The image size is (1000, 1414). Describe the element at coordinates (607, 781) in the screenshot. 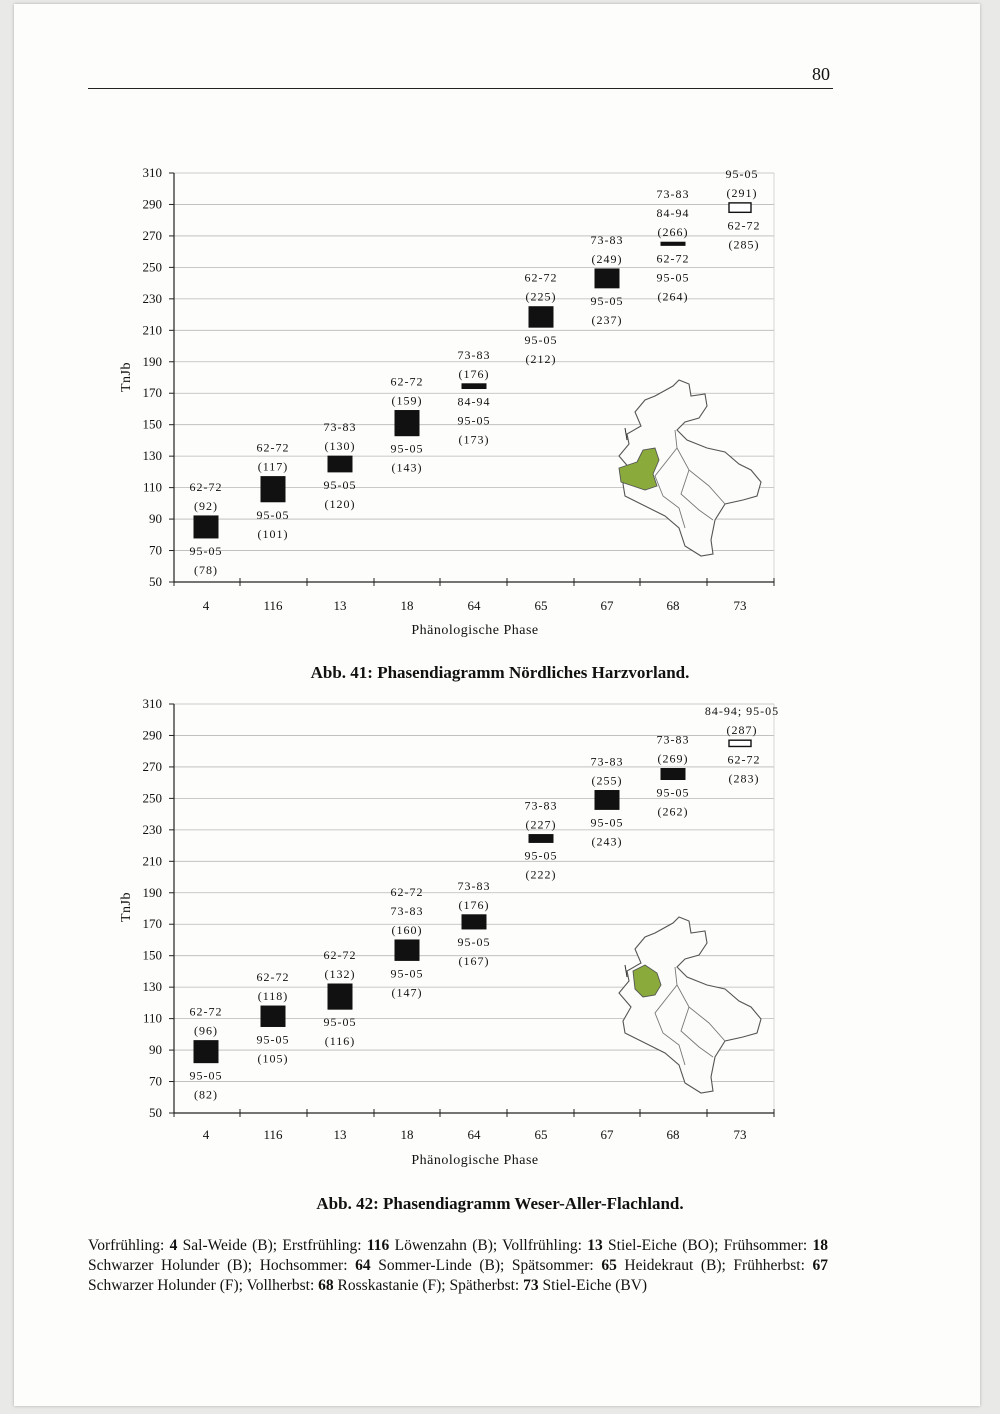

I see `box-high-label: (255)` at that location.